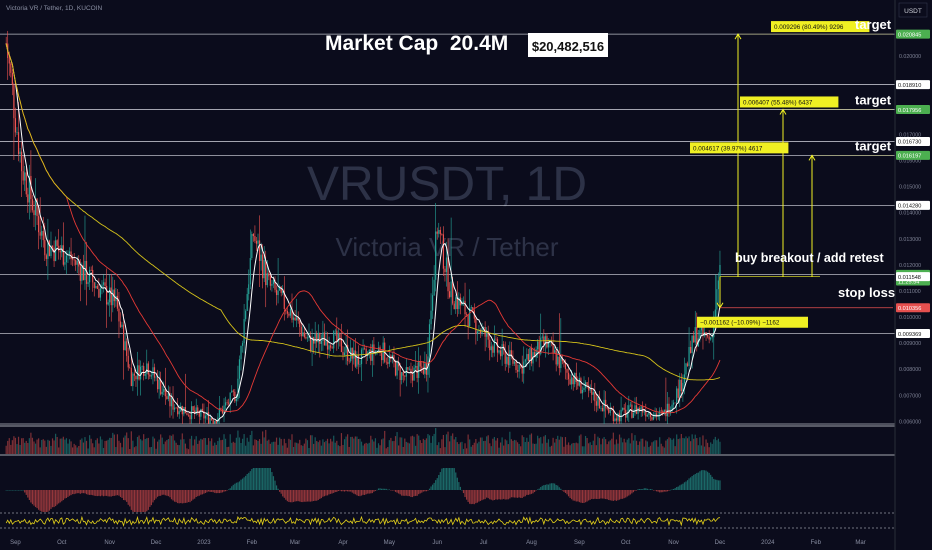 Image resolution: width=932 pixels, height=550 pixels. What do you see at coordinates (910, 240) in the screenshot?
I see `y-tick-7: 0.013000` at bounding box center [910, 240].